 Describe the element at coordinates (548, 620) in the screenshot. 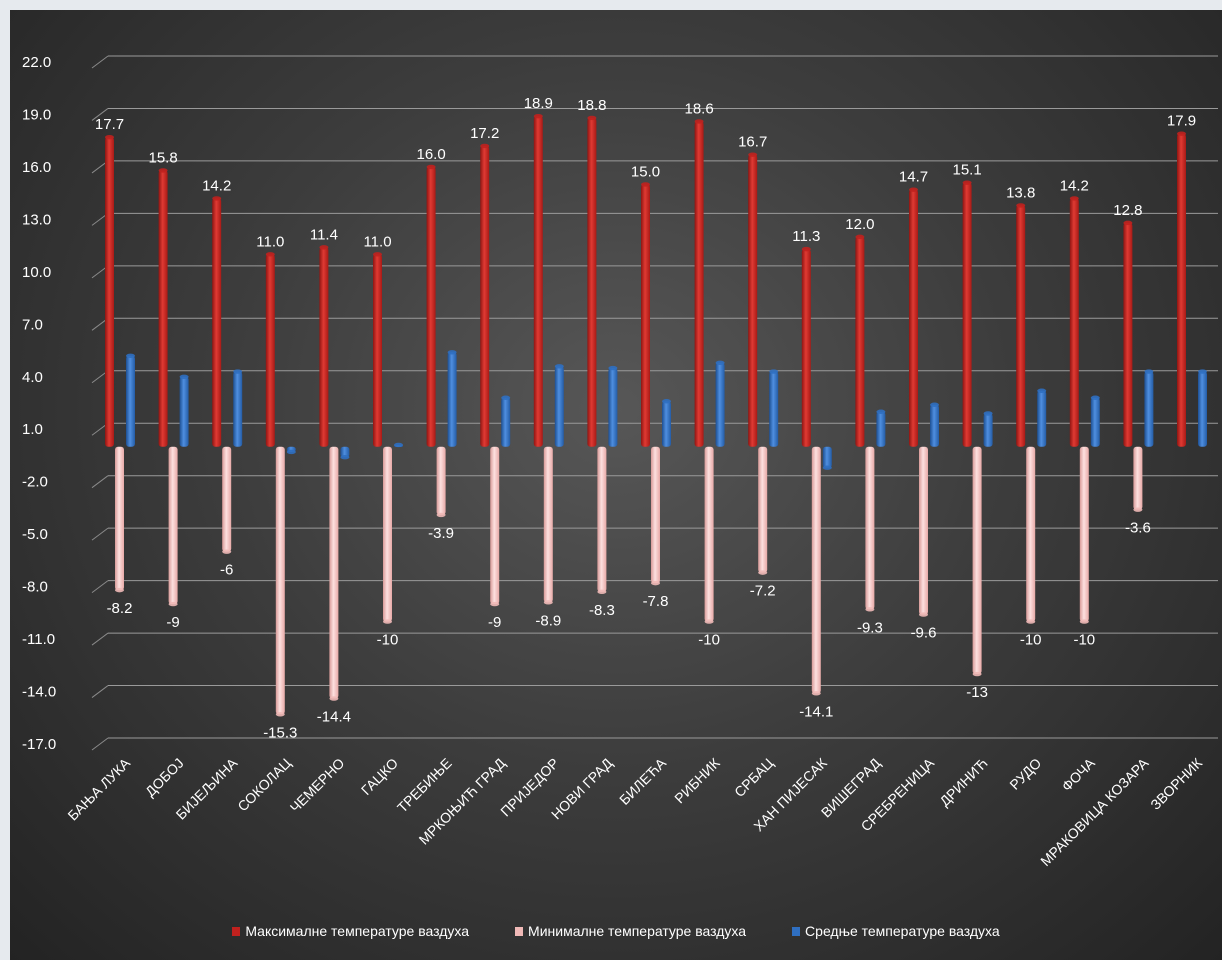

I see `data-label-min: -8.9` at that location.